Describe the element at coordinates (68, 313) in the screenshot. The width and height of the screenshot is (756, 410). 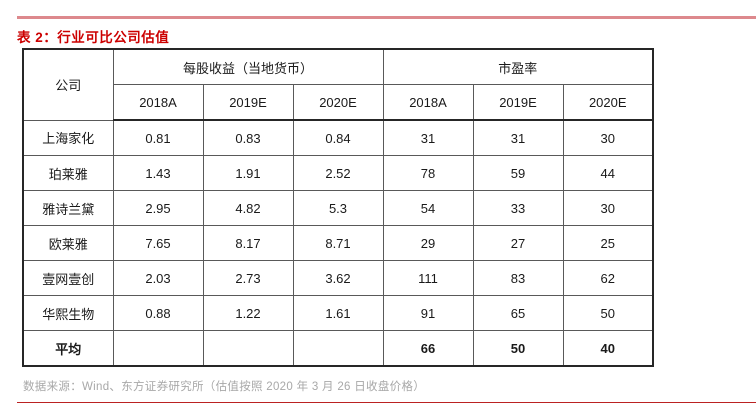
I see `cell-company: 华熙生物` at that location.